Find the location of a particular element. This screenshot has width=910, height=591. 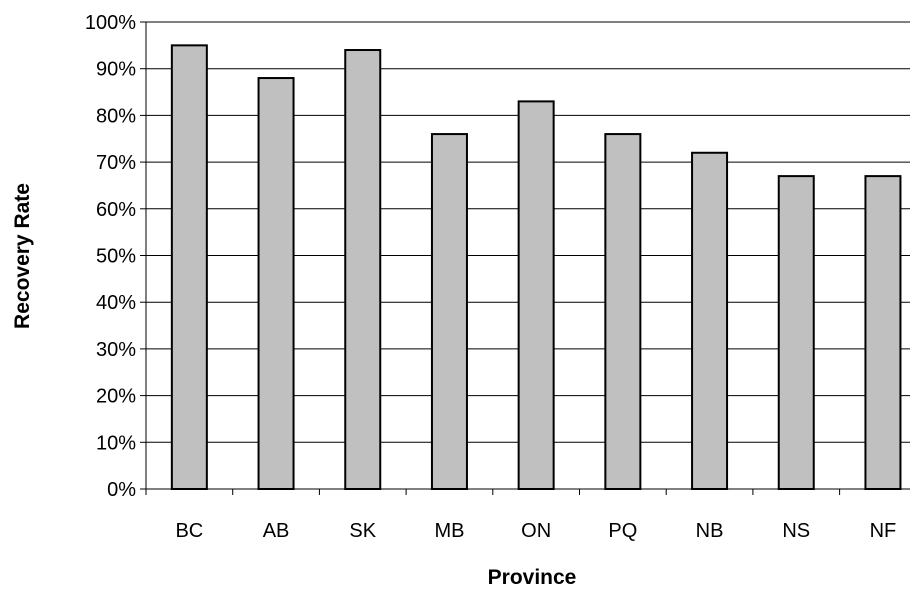

y-tick-labels: 0% 10% 20% 30% 40% 50% 60% 70% 80% 90% 100% is located at coordinates (110, 256).